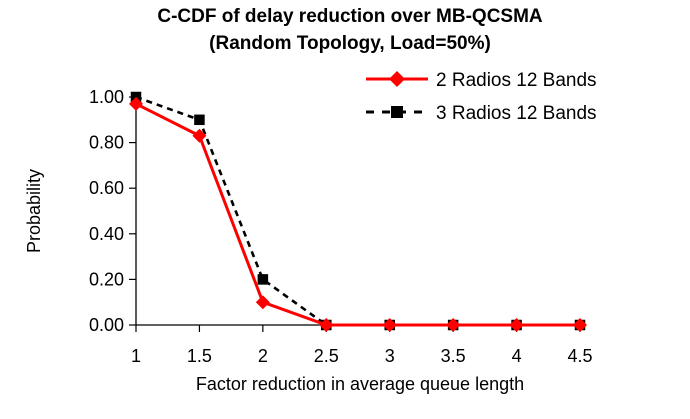  I want to click on x-tick-label: 4.5, so click(579, 356).